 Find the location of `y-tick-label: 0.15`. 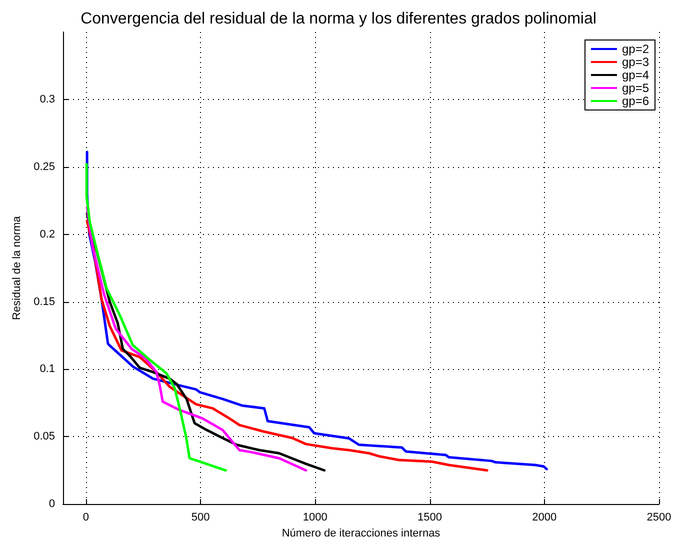

y-tick-label: 0.15 is located at coordinates (44, 302).